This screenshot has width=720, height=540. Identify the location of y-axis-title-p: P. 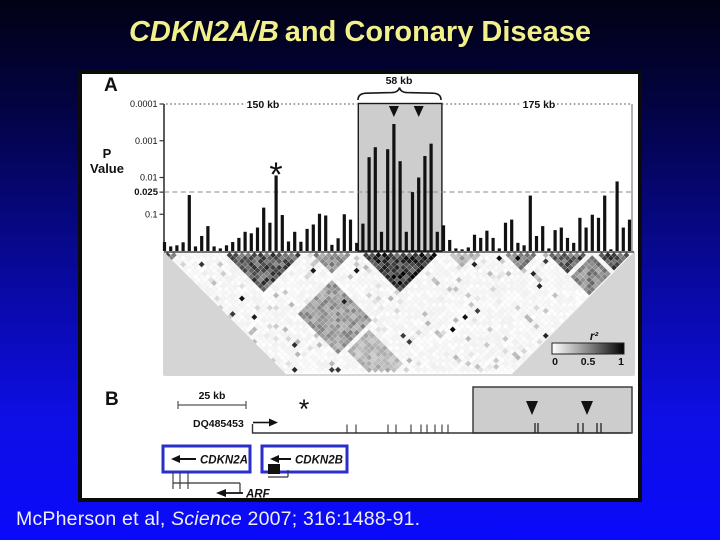
(107, 153).